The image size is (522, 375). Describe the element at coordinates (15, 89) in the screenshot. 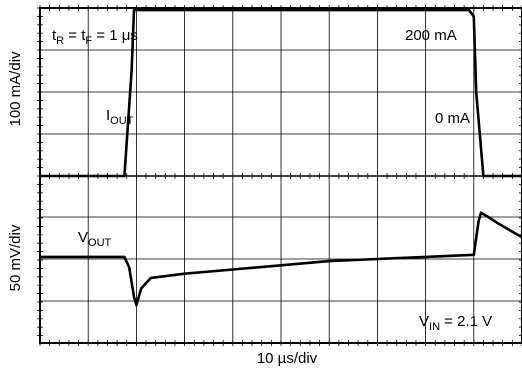

I see `y-axis-label-top: 100 mA/div` at that location.